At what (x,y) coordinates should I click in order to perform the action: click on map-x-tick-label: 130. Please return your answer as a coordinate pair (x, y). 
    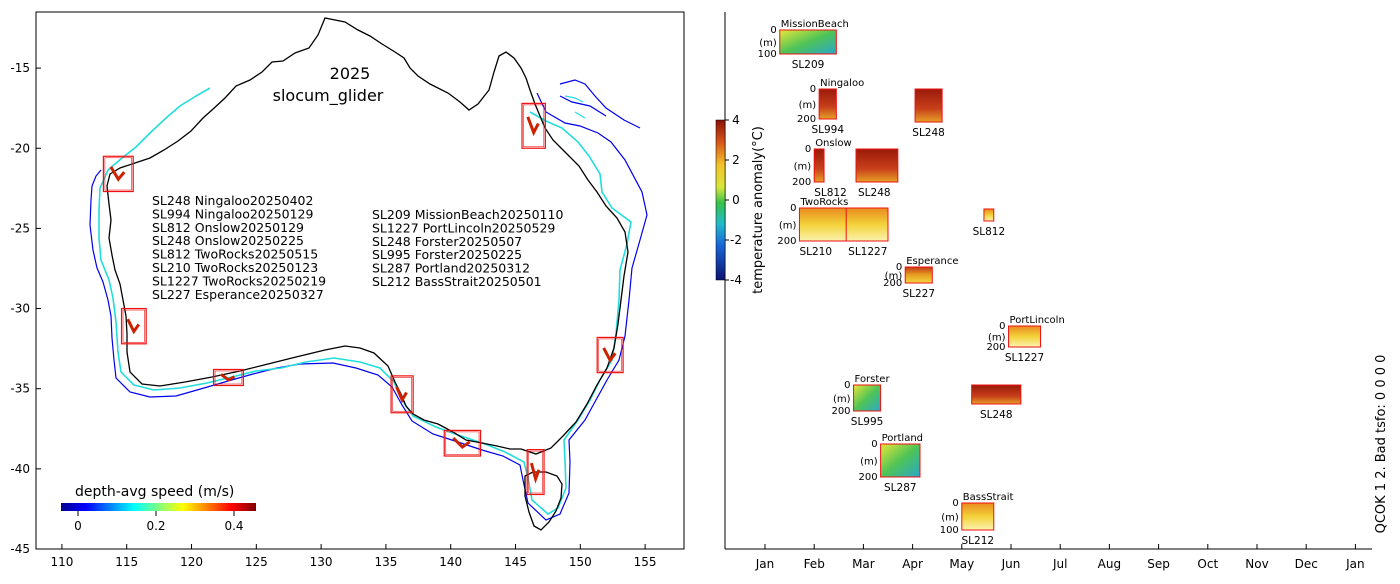
    Looking at the image, I should click on (321, 562).